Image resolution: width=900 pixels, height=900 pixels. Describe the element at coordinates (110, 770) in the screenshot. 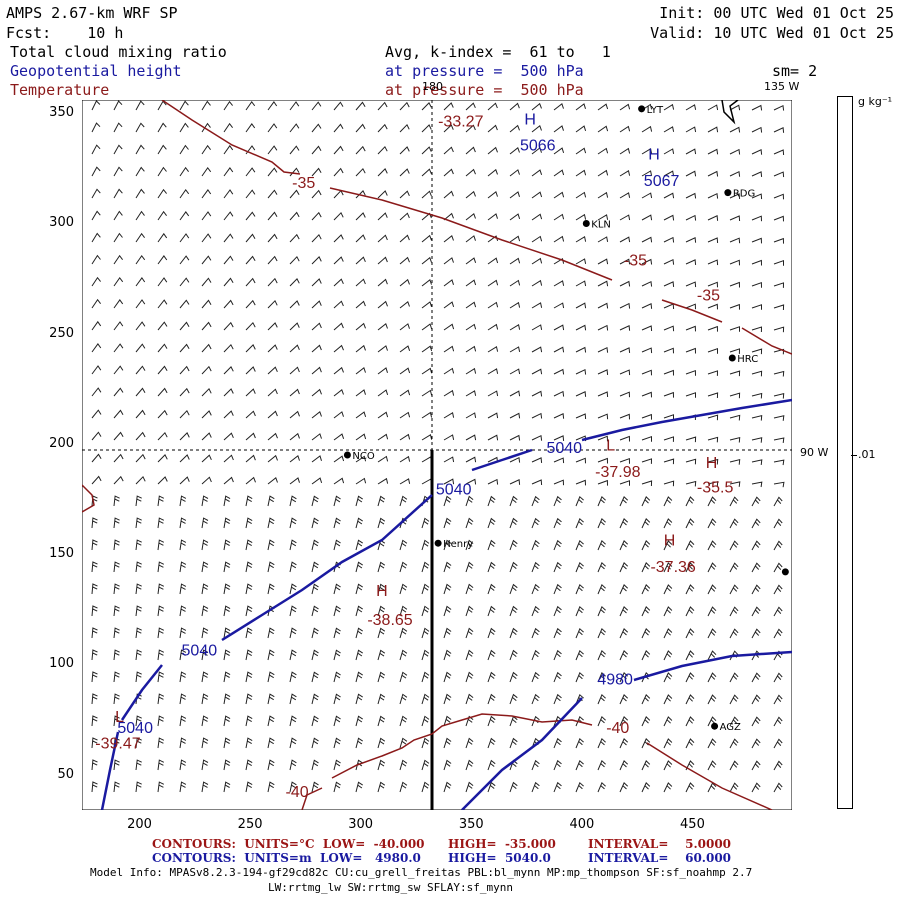

I see `height-contour-segment` at that location.